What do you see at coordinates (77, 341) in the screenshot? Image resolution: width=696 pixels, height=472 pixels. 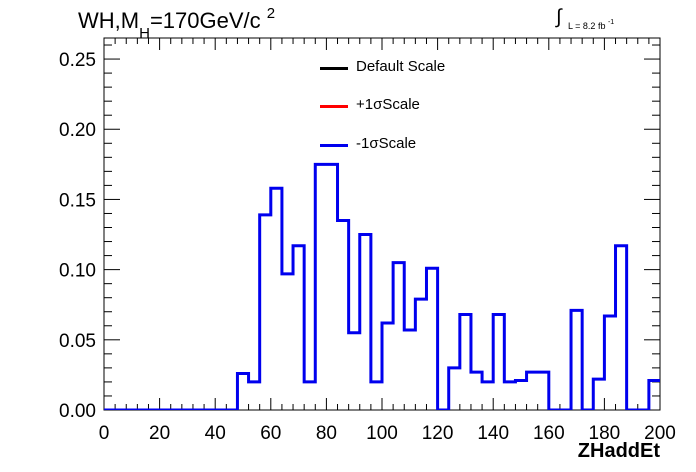 I see `y-tick-label: 0.05` at bounding box center [77, 341].